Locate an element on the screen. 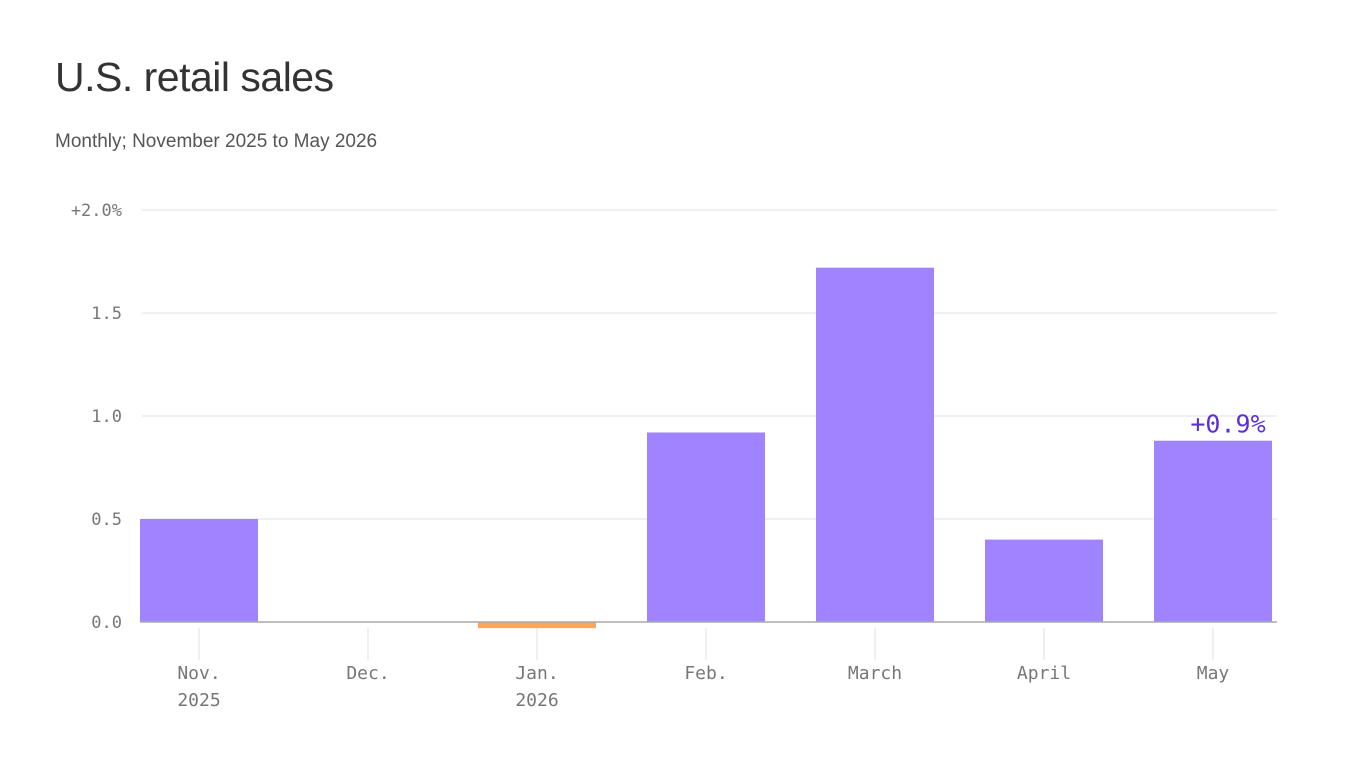  data-label: +0.9% is located at coordinates (1227, 424).